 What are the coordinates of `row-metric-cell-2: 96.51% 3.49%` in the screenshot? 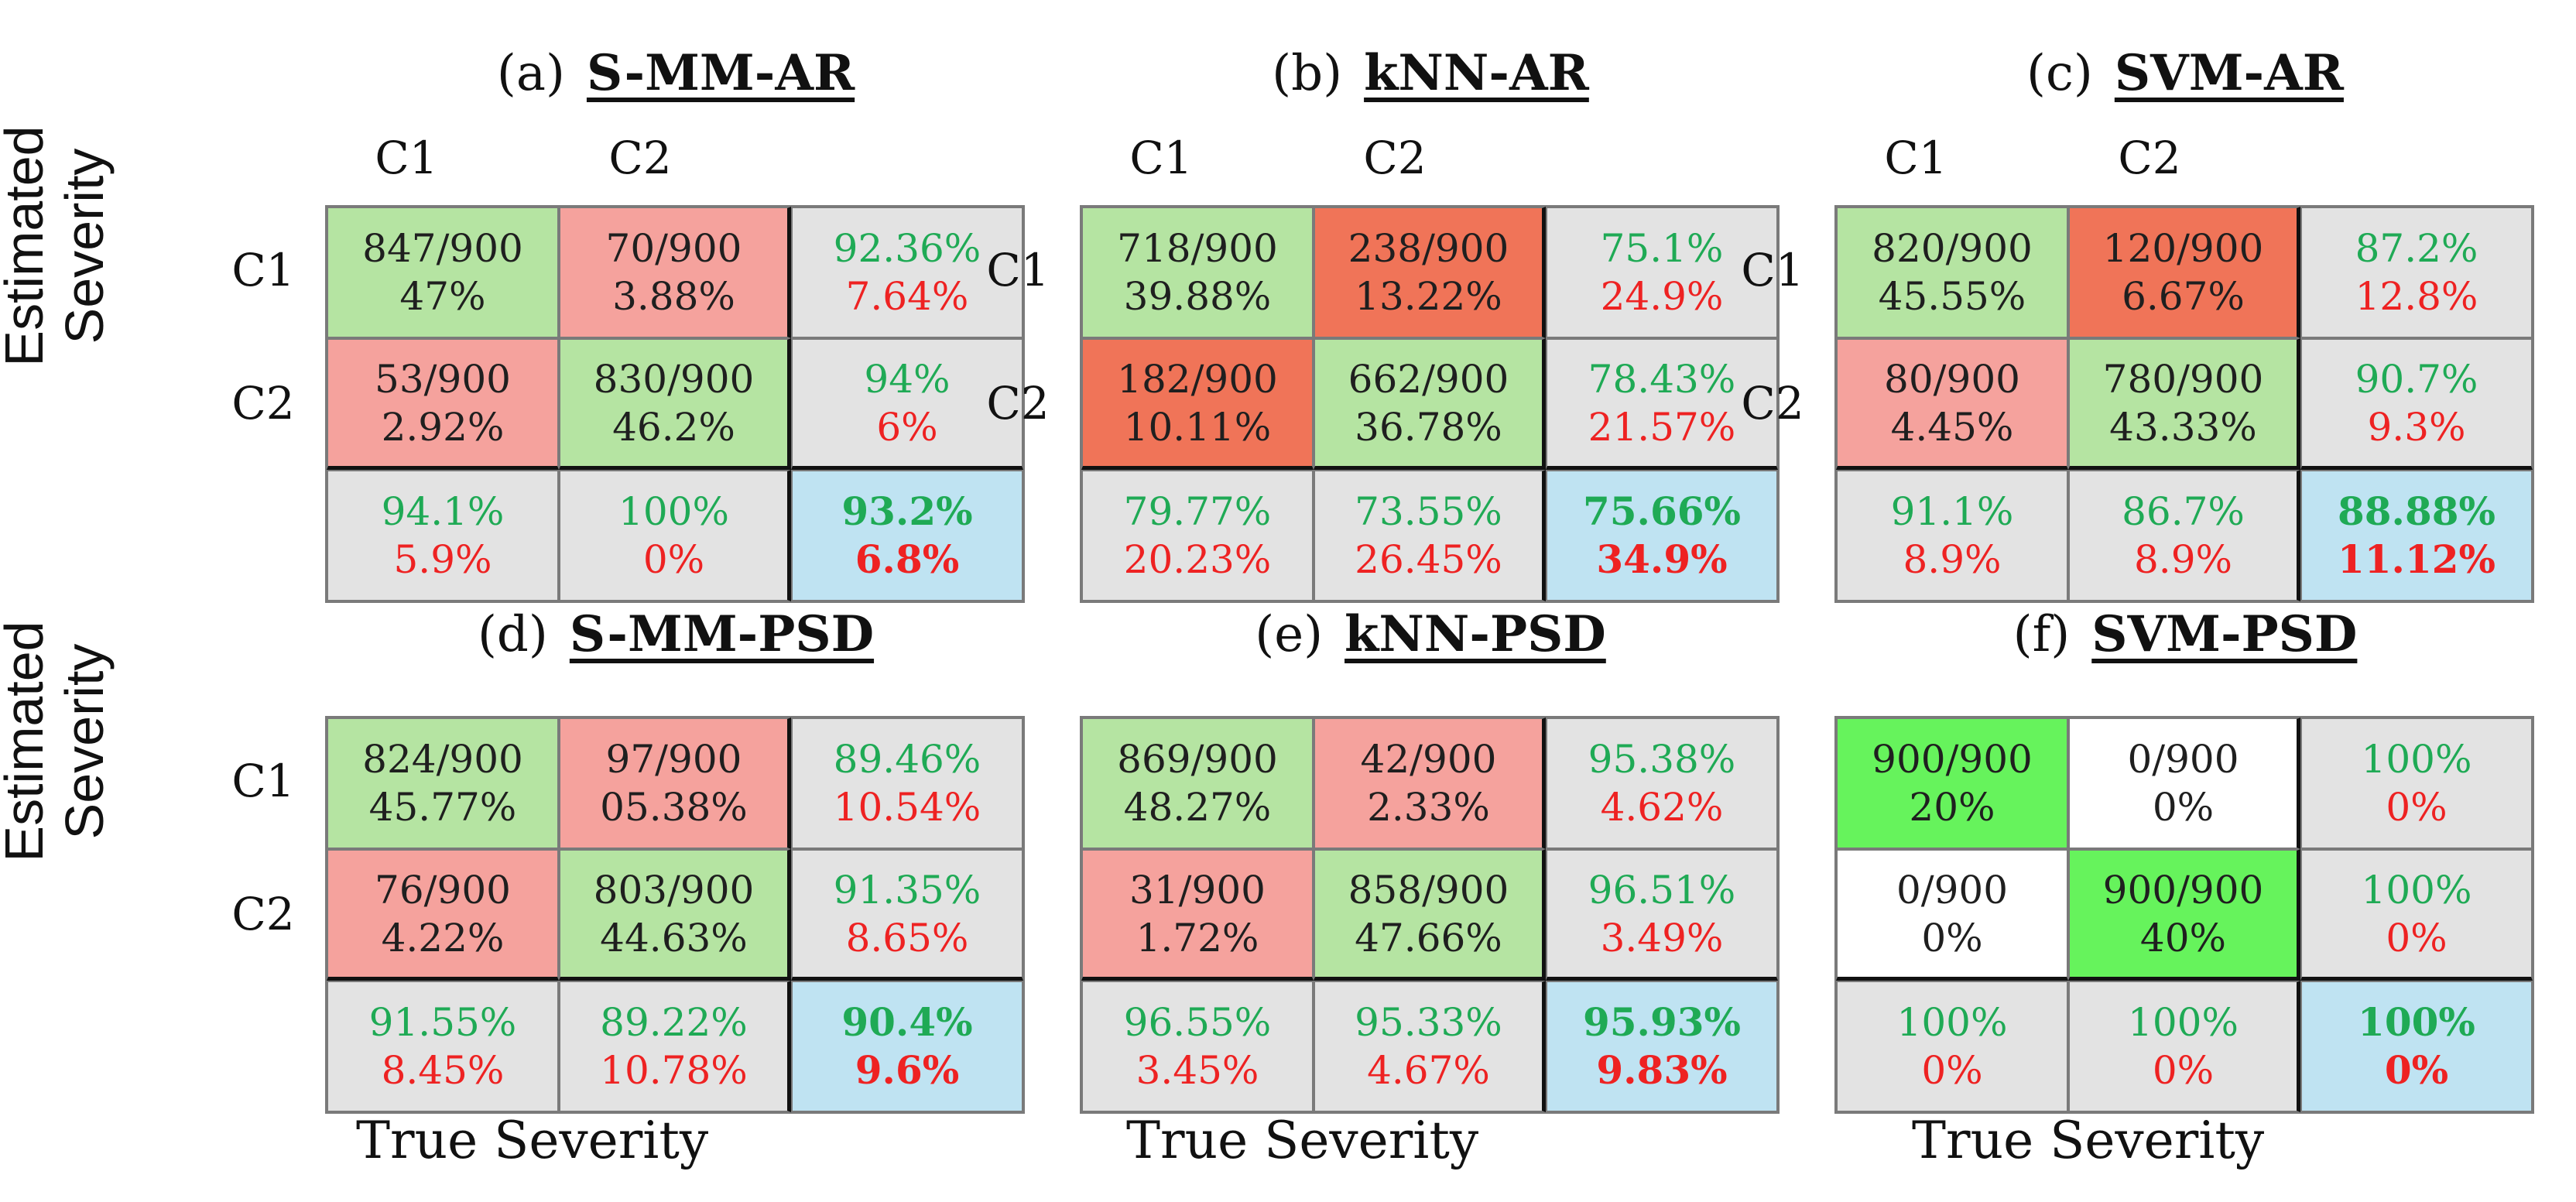 It's located at (1662, 915).